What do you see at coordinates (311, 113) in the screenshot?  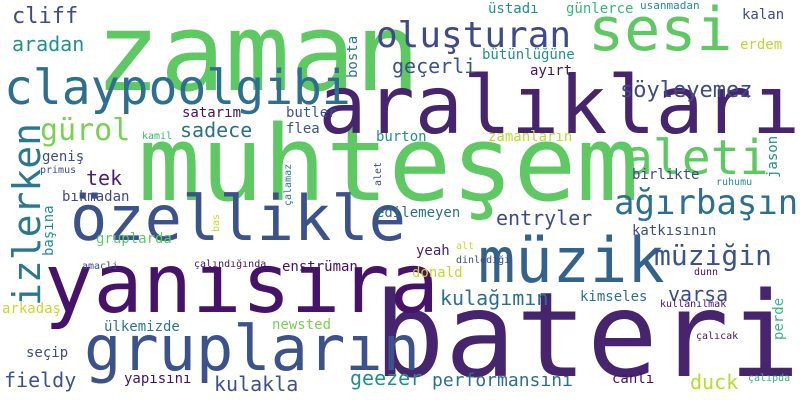 I see `word-butler: butler` at bounding box center [311, 113].